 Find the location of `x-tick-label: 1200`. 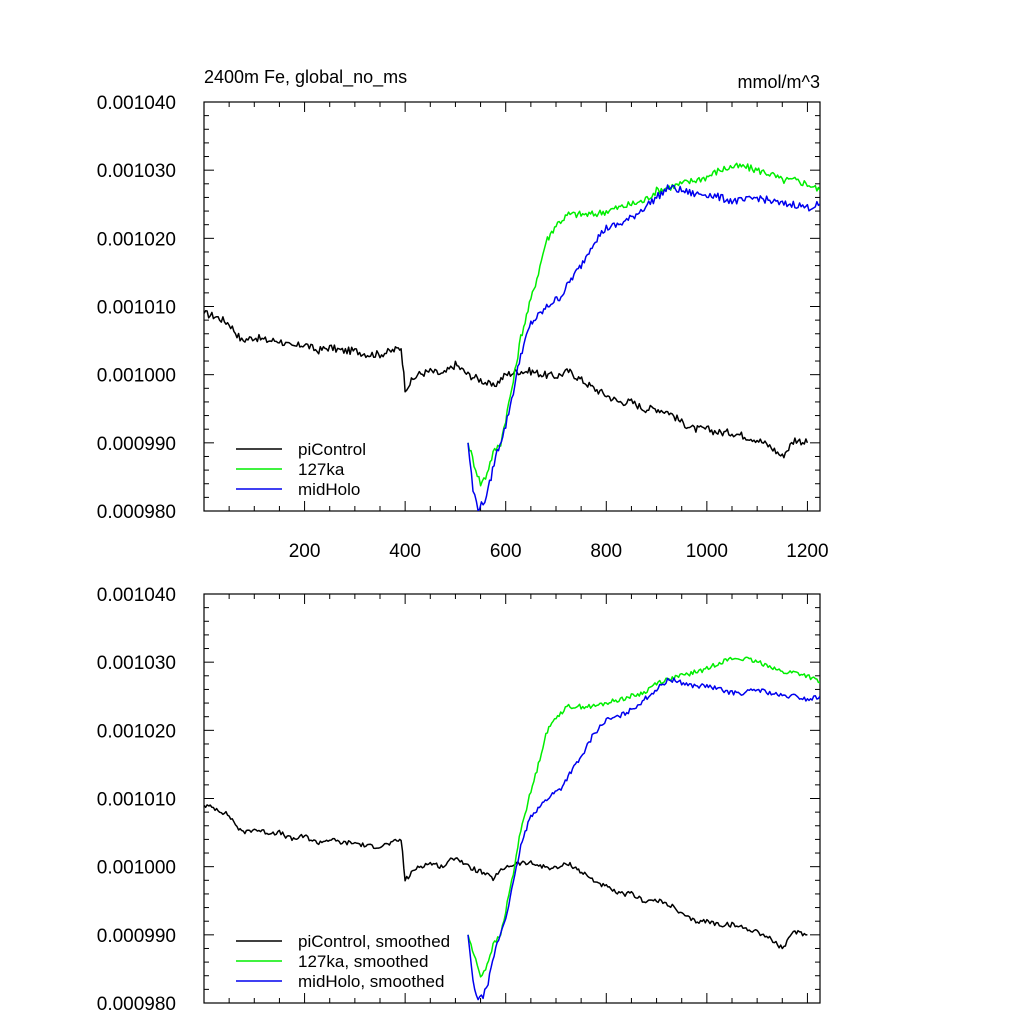

x-tick-label: 1200 is located at coordinates (807, 551).